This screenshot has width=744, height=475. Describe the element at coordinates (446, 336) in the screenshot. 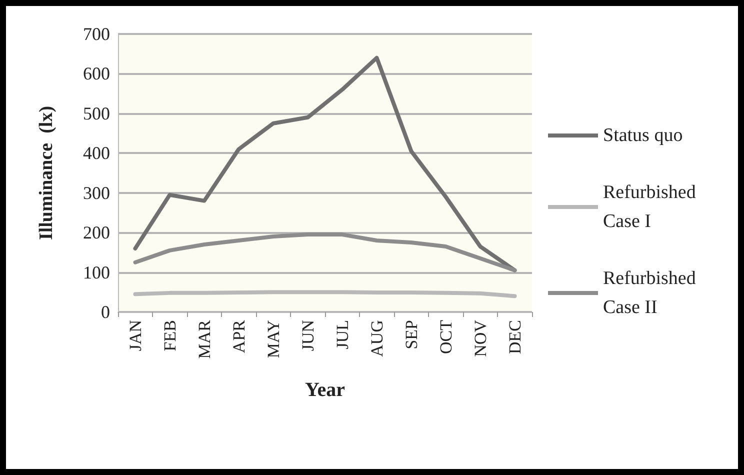

I see `x-tick-label: OCT` at that location.